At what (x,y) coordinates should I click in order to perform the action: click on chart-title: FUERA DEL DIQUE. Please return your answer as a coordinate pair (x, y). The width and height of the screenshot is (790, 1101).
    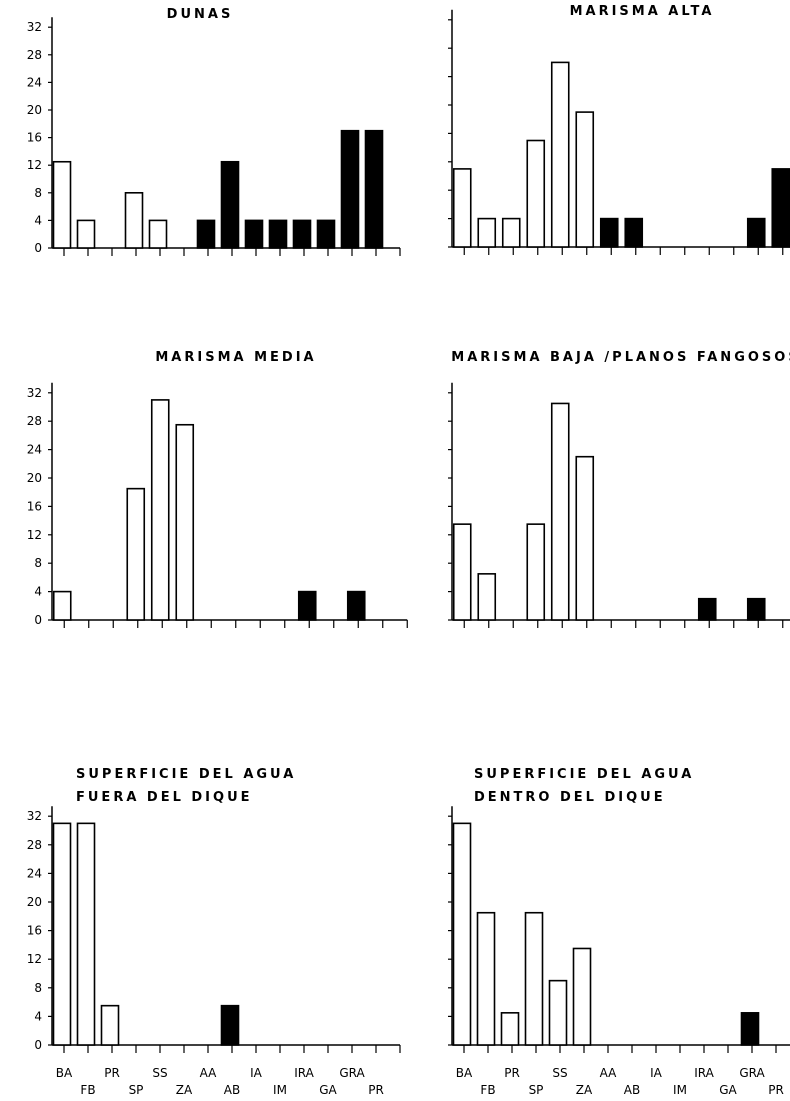
    Looking at the image, I should click on (164, 797).